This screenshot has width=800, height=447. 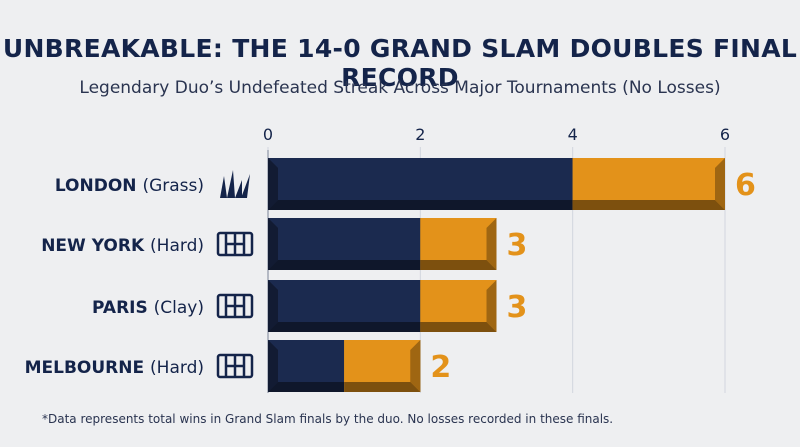 I want to click on total-value-label: 6, so click(x=745, y=185).